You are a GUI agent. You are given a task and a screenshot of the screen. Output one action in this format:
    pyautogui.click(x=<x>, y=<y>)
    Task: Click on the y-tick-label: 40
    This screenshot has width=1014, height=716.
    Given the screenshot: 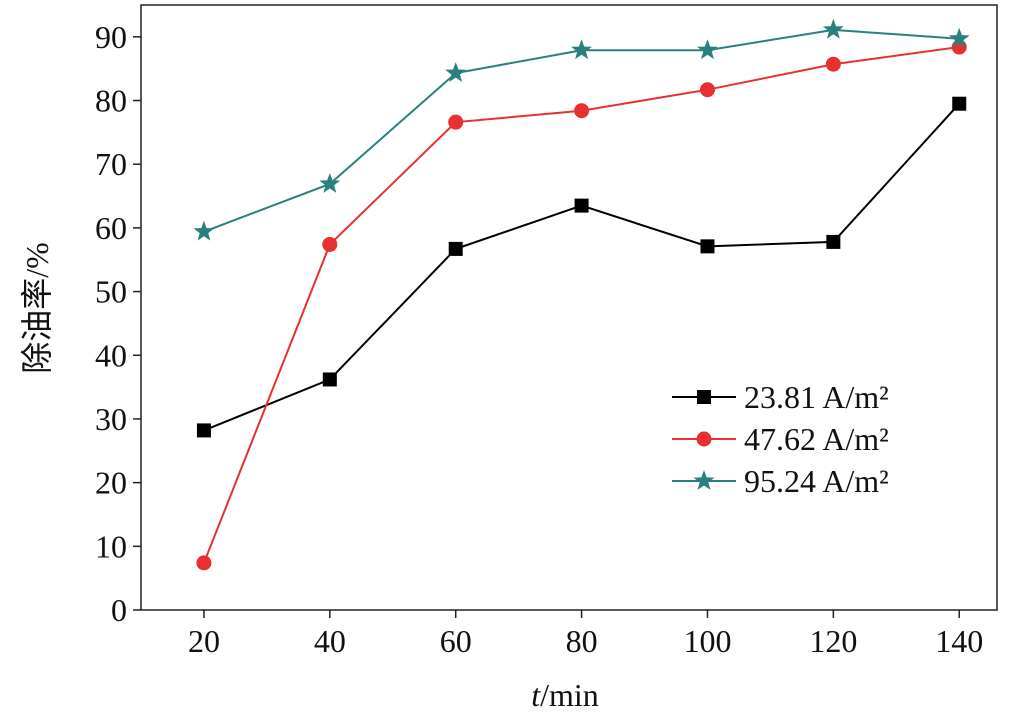 What is the action you would take?
    pyautogui.click(x=111, y=355)
    